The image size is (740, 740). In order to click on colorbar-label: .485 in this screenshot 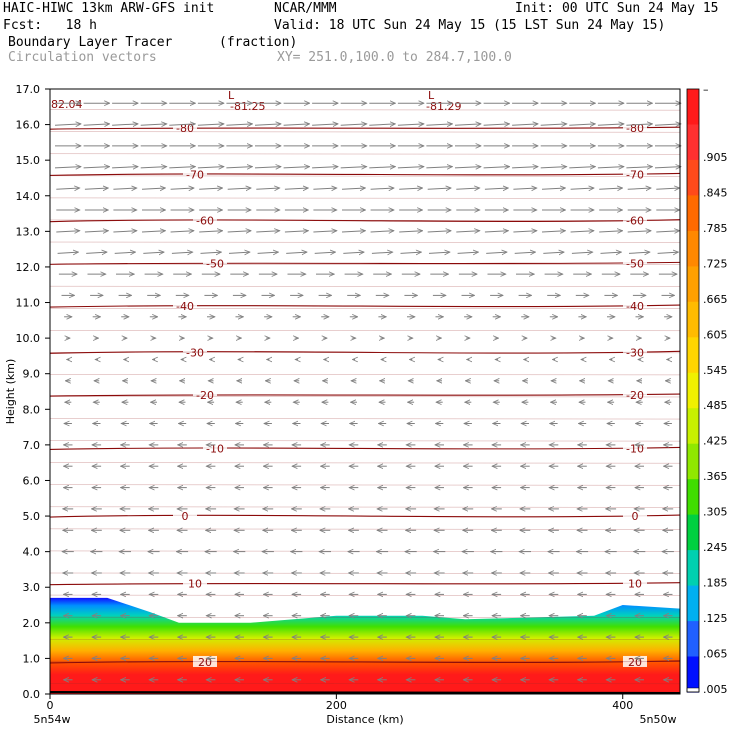, I will do `click(715, 405)`.